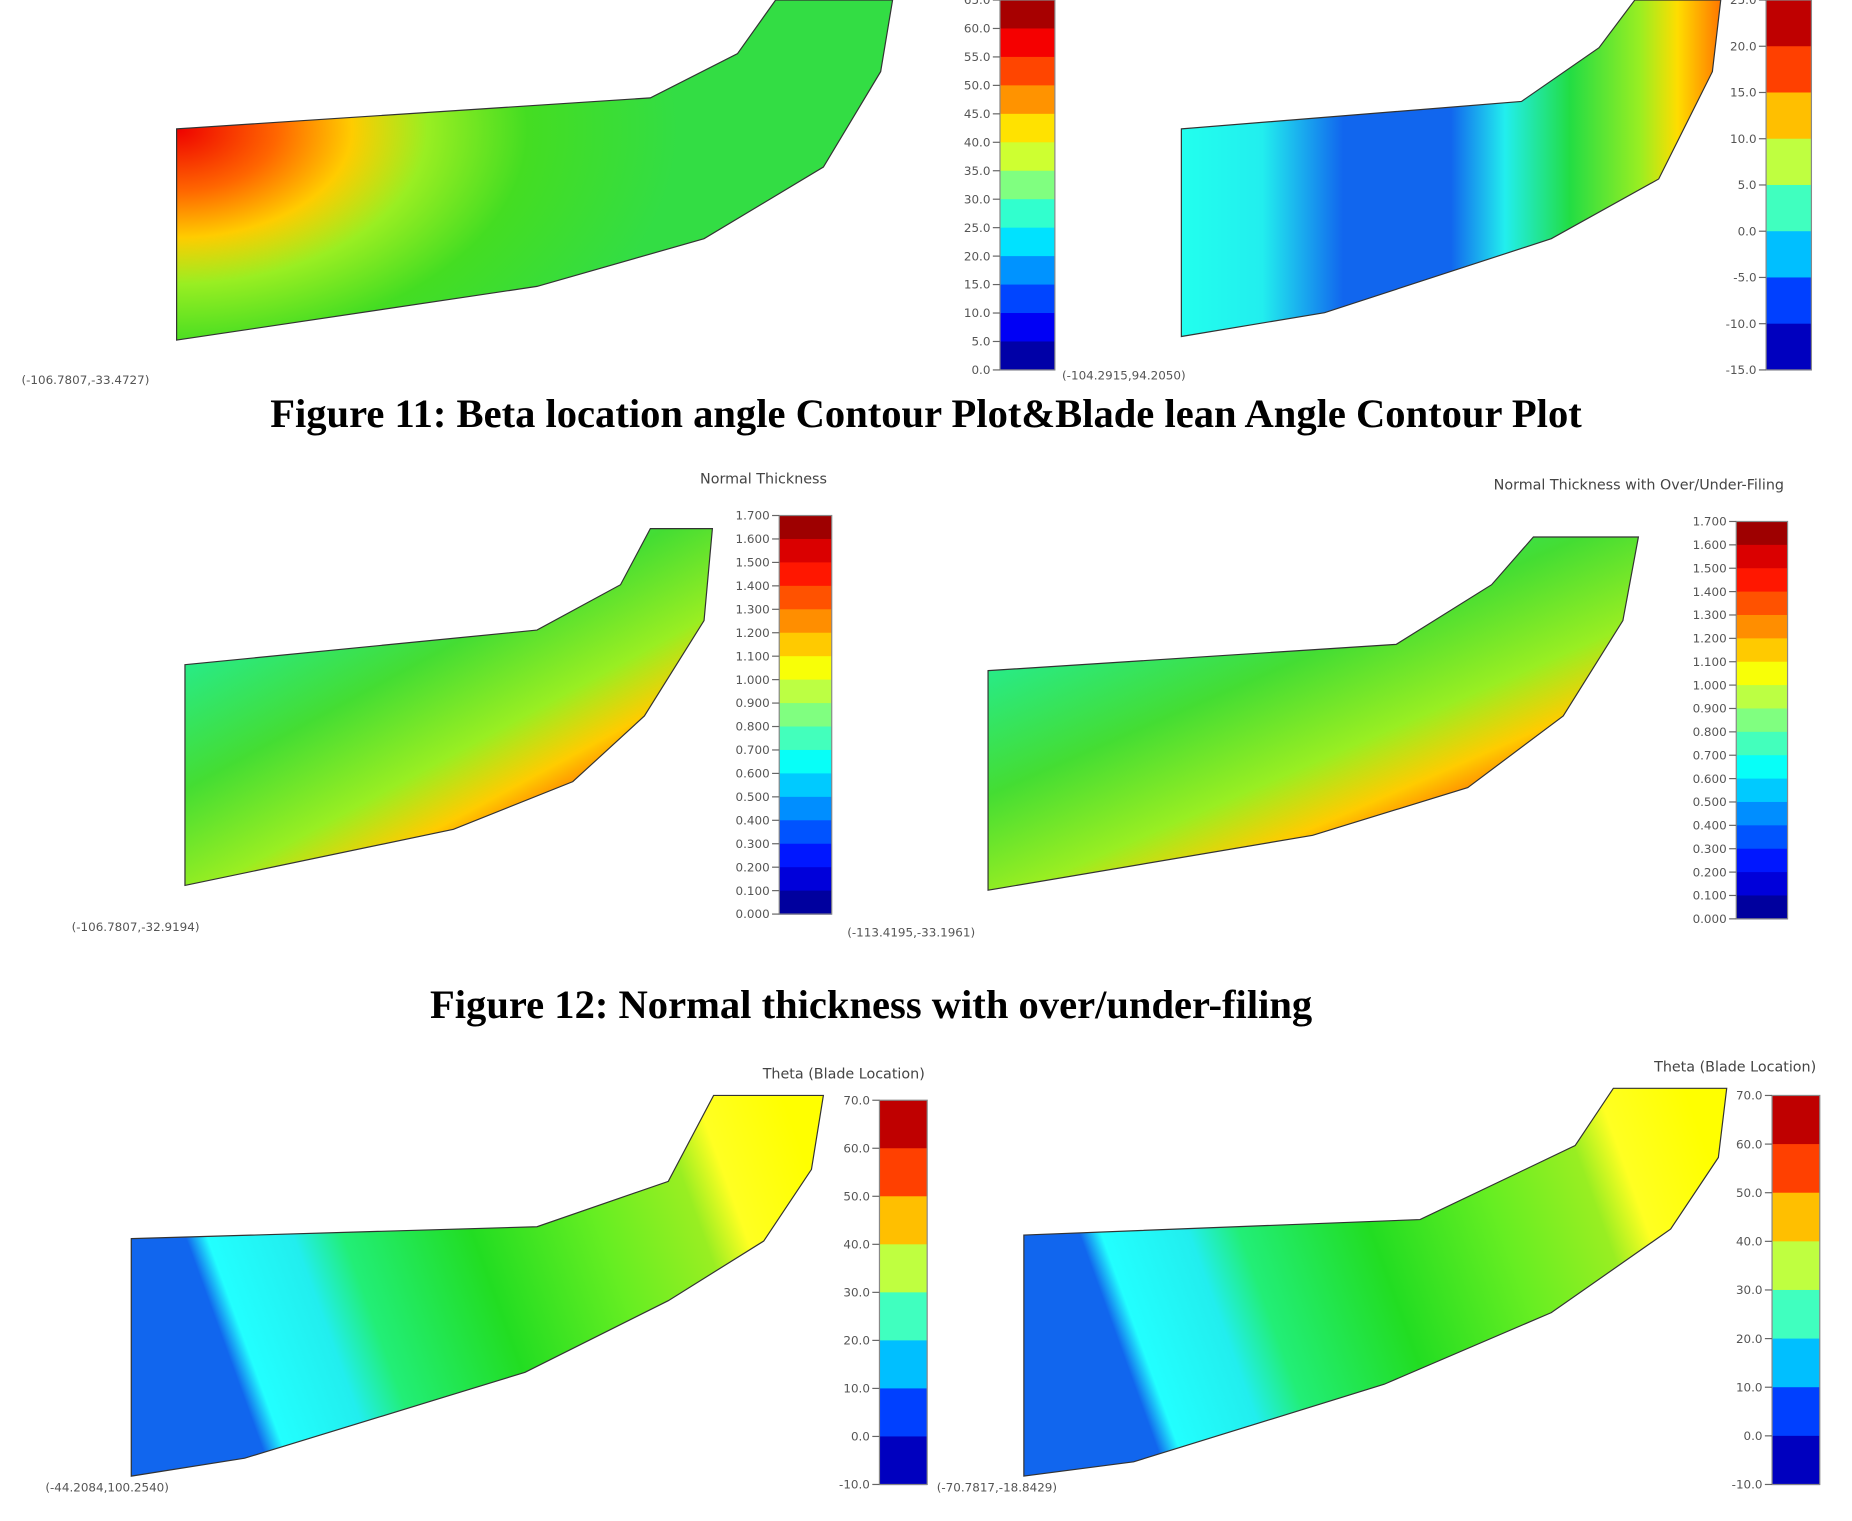 The width and height of the screenshot is (1852, 1521). Describe the element at coordinates (1639, 485) in the screenshot. I see `plot-title: Normal Thickness with Over/Under-Filing` at that location.